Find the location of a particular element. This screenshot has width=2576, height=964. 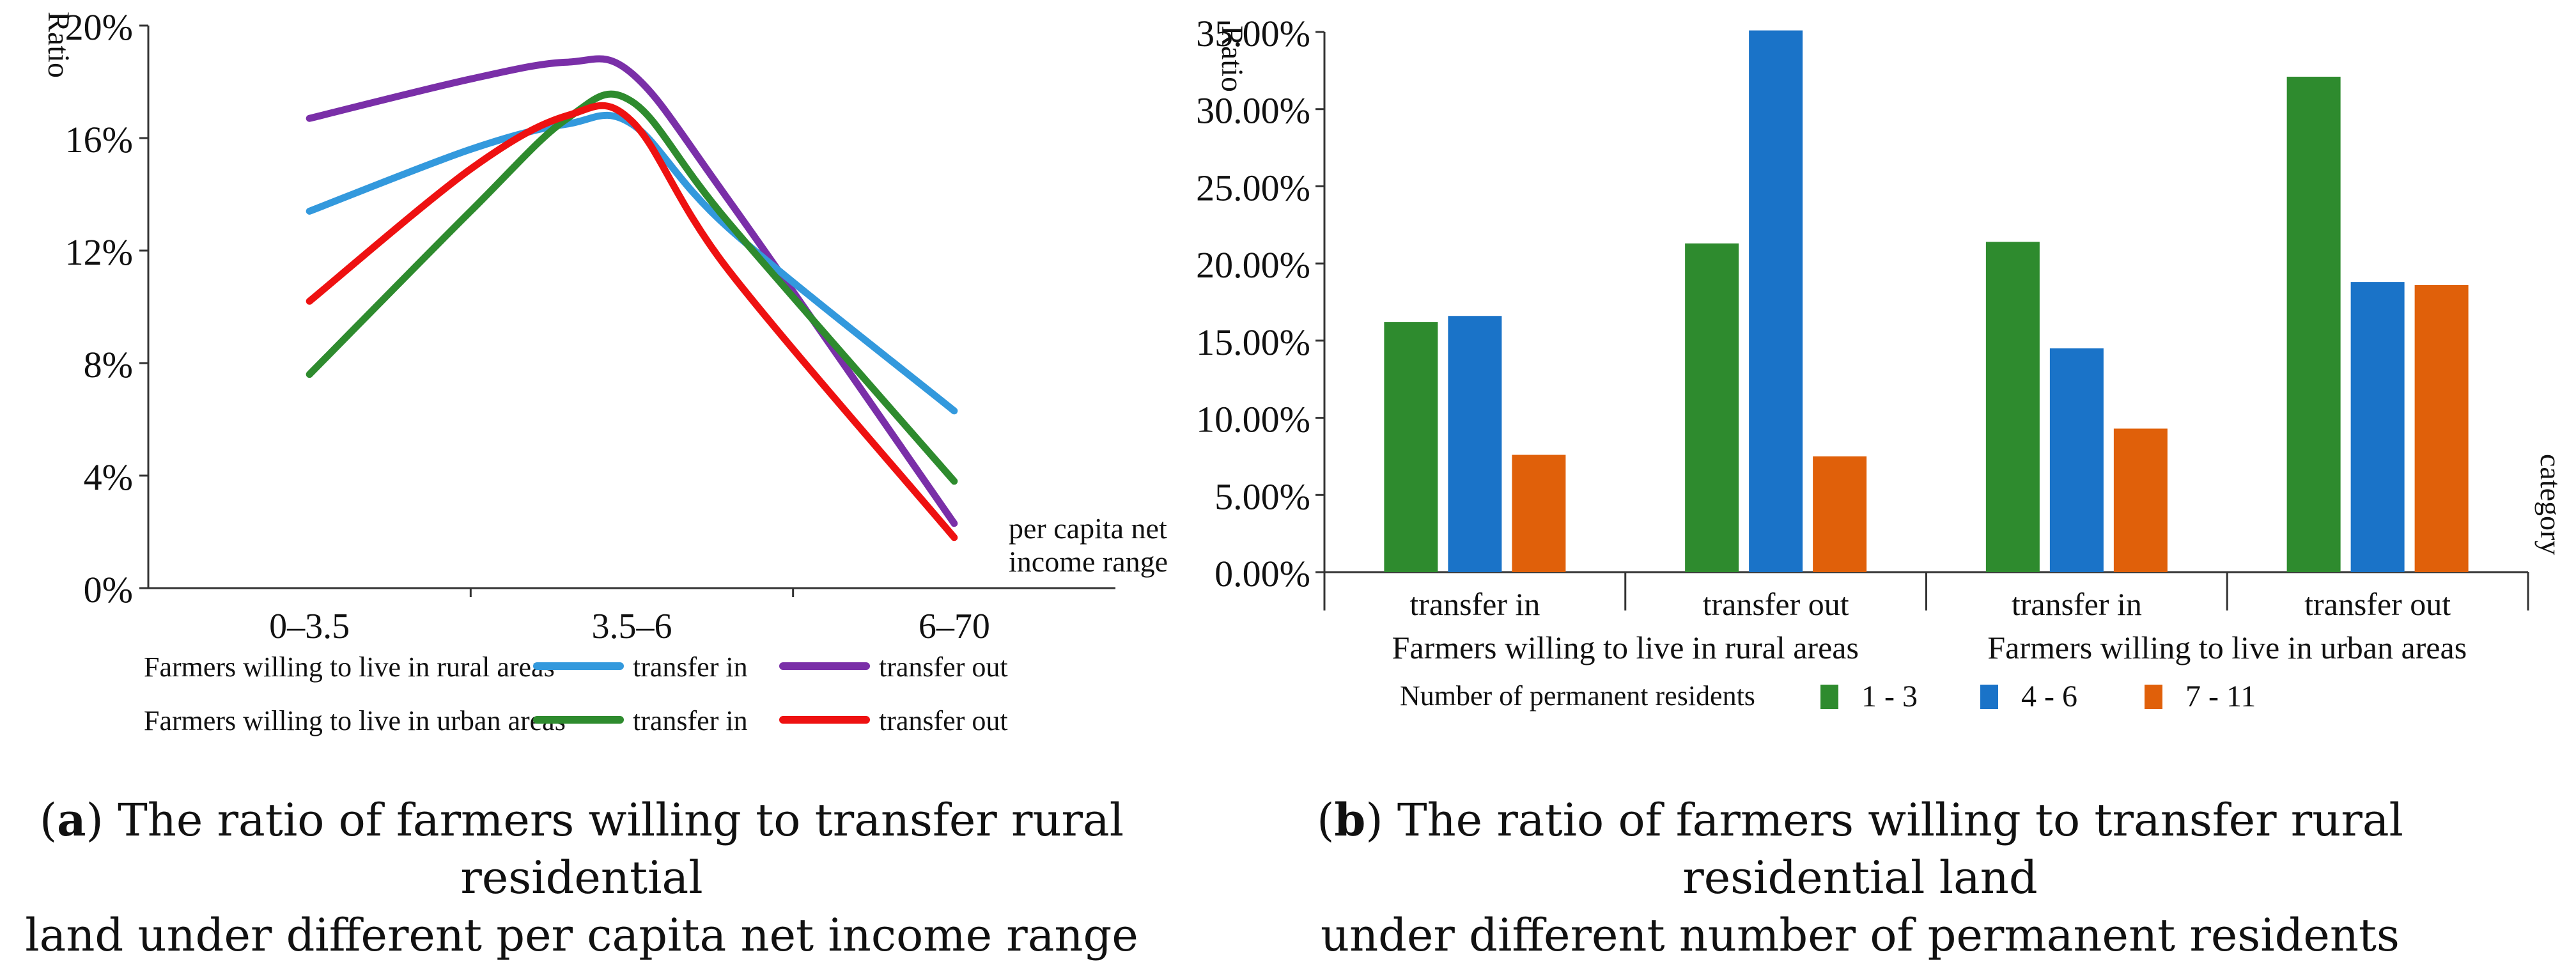

x-tick-label: 6–70 is located at coordinates (954, 626).